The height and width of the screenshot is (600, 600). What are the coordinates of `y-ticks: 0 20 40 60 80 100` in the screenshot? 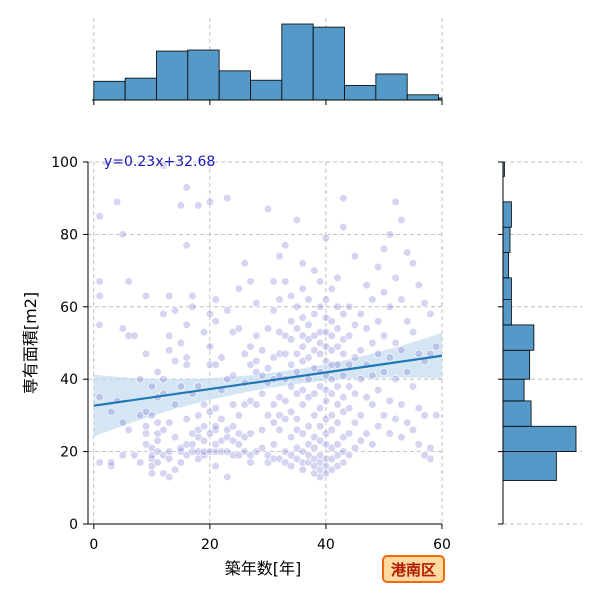 It's located at (69, 344).